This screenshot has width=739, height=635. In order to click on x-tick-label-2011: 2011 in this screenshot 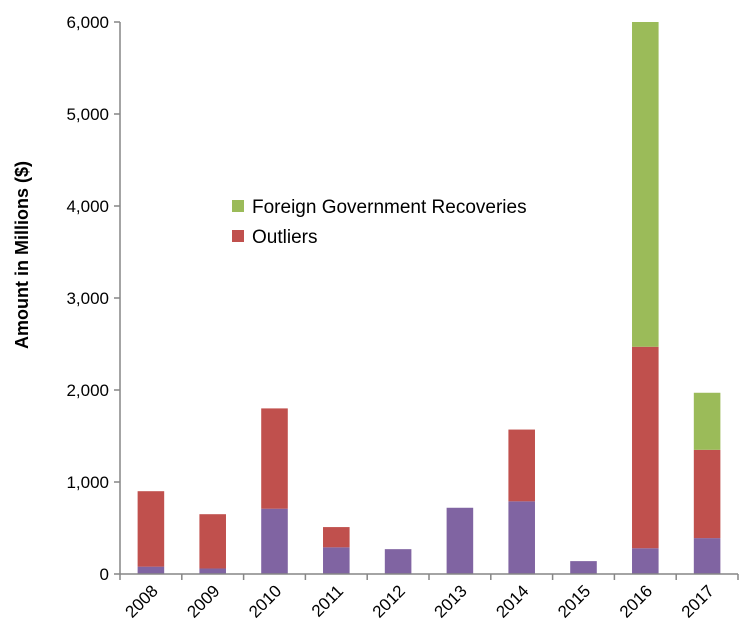, I will do `click(327, 600)`.